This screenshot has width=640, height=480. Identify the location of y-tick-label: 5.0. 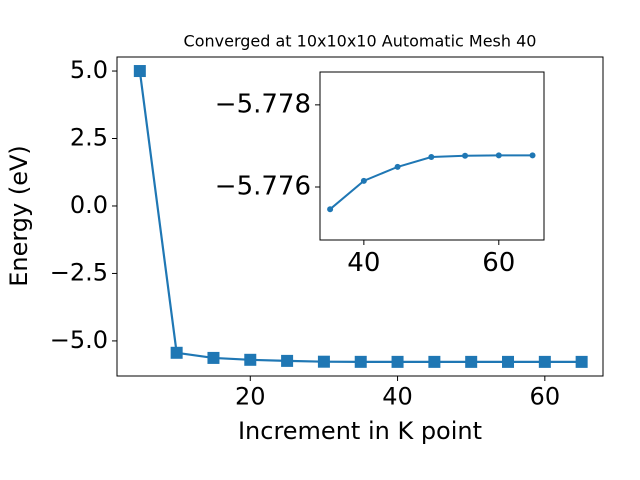
(89, 70).